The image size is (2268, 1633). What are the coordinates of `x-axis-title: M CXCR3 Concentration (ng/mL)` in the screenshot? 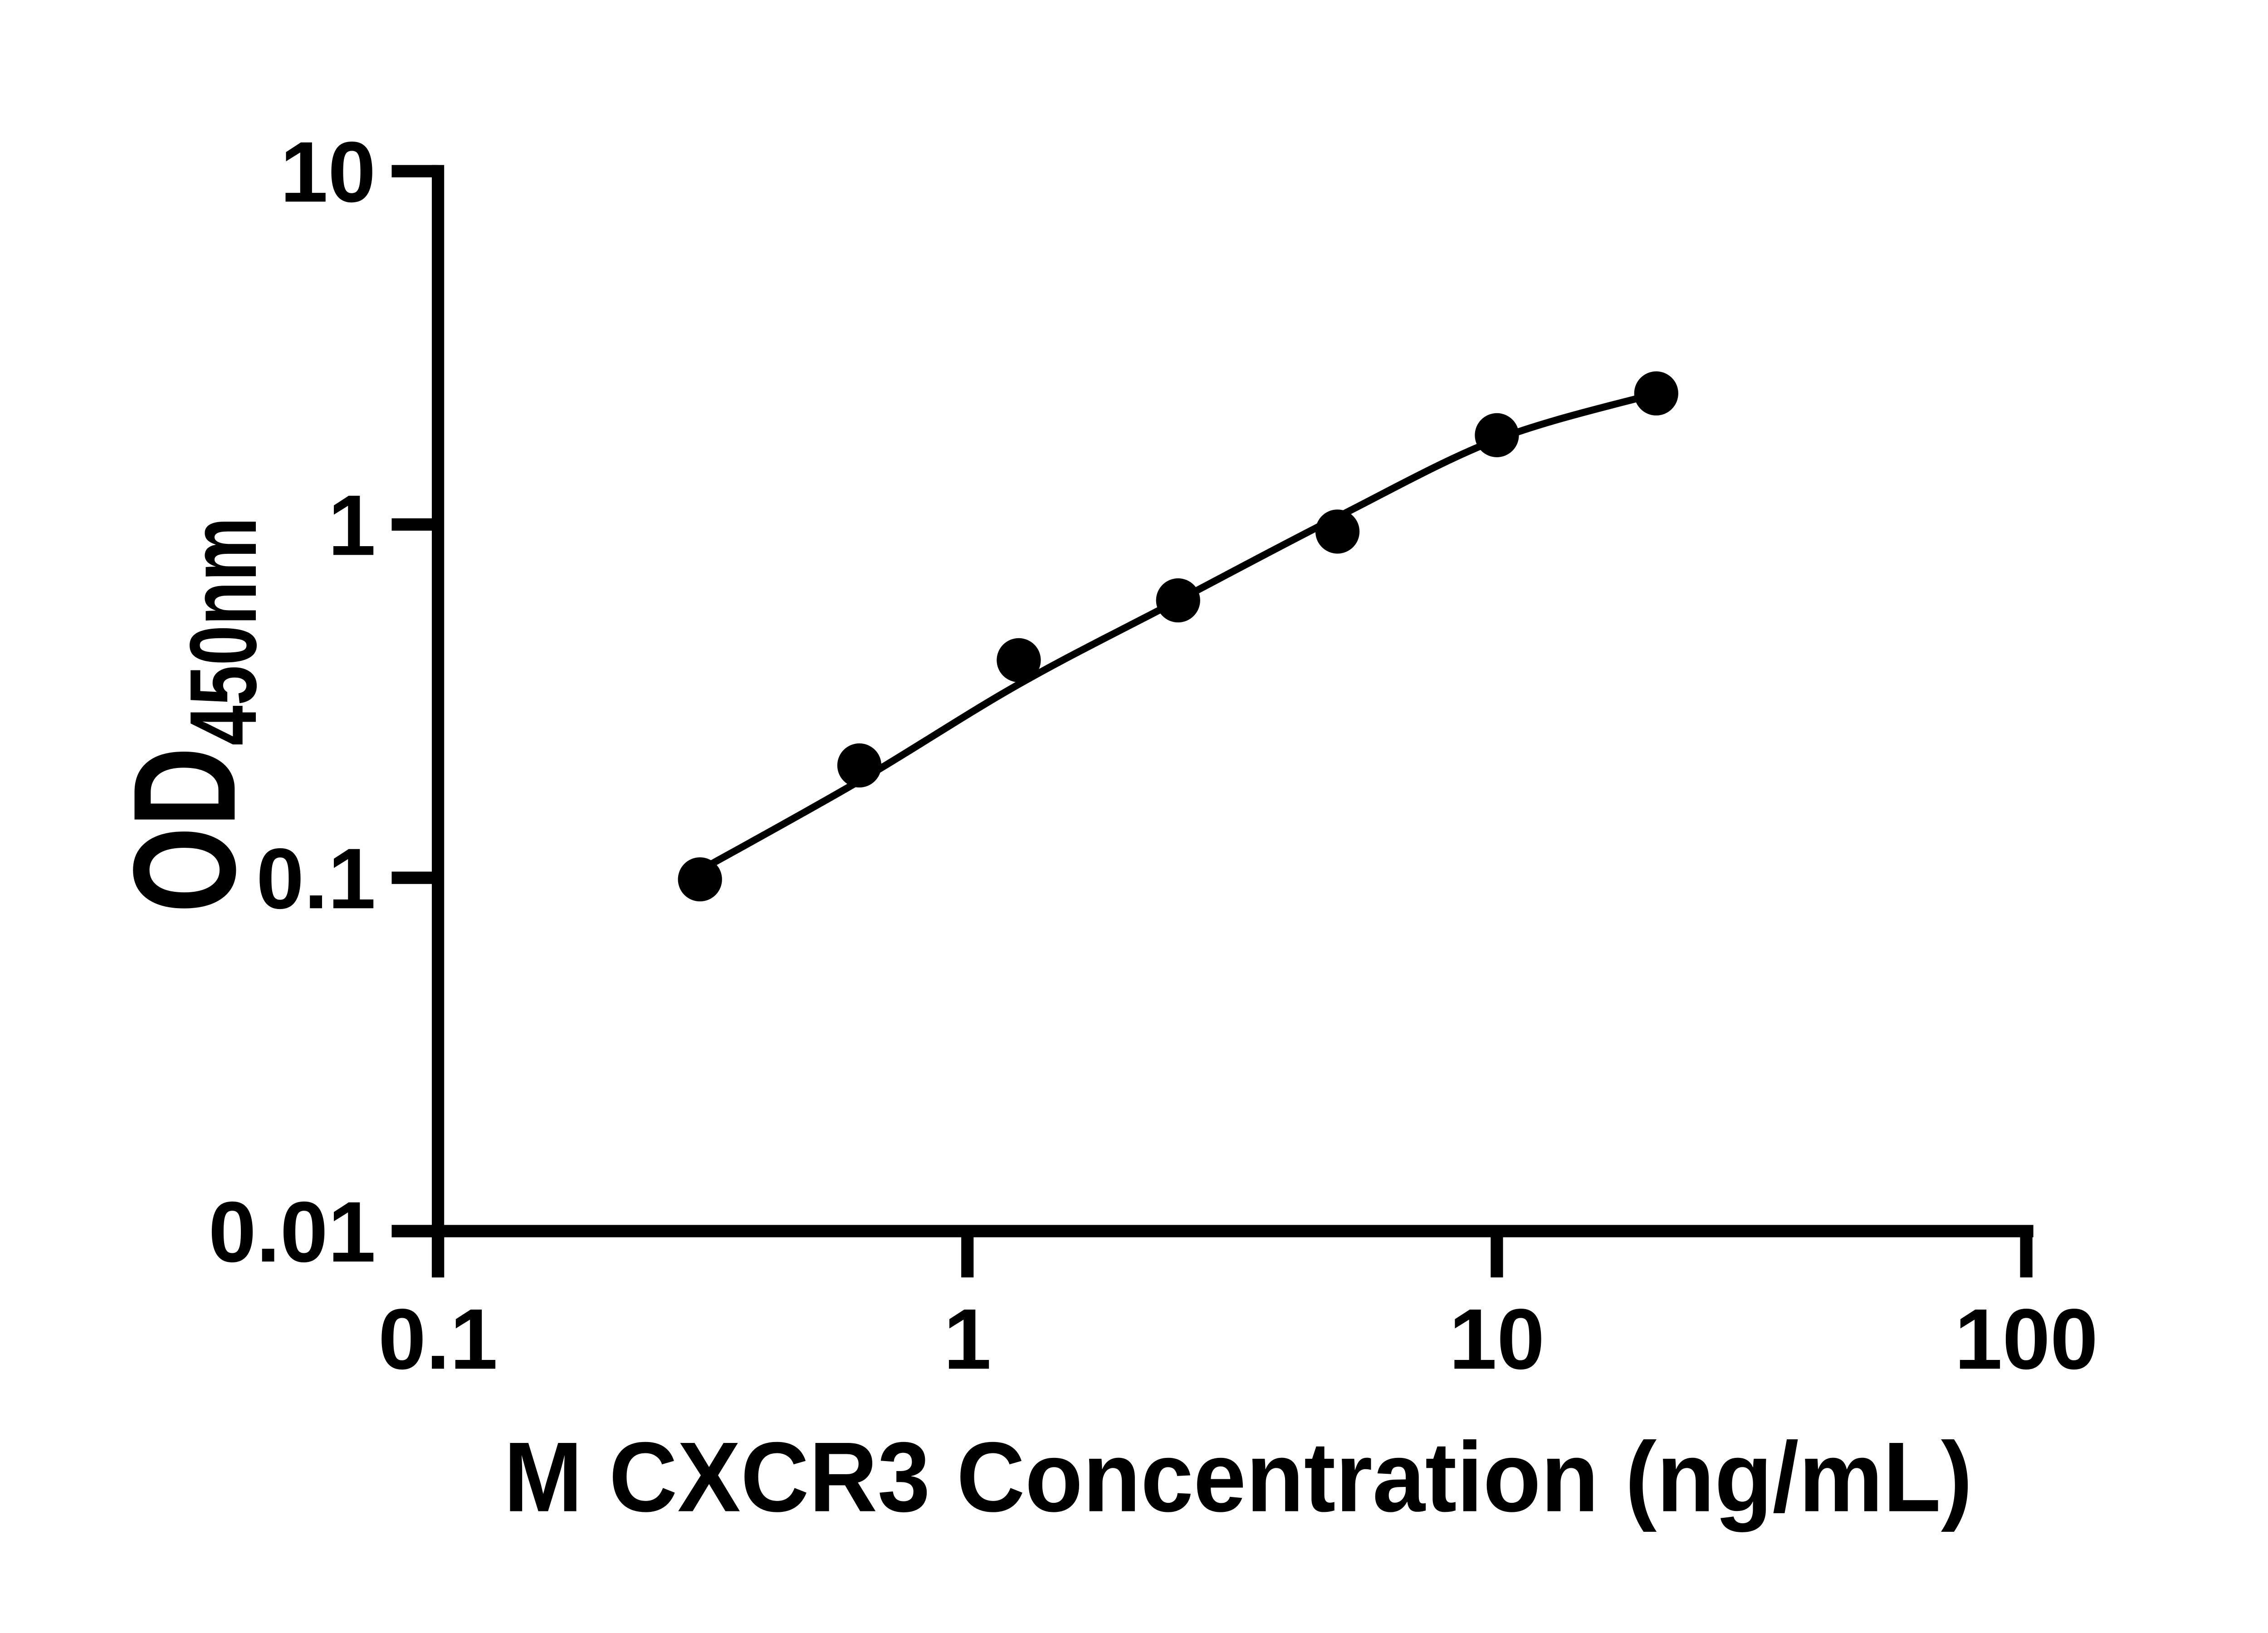 It's located at (1237, 1477).